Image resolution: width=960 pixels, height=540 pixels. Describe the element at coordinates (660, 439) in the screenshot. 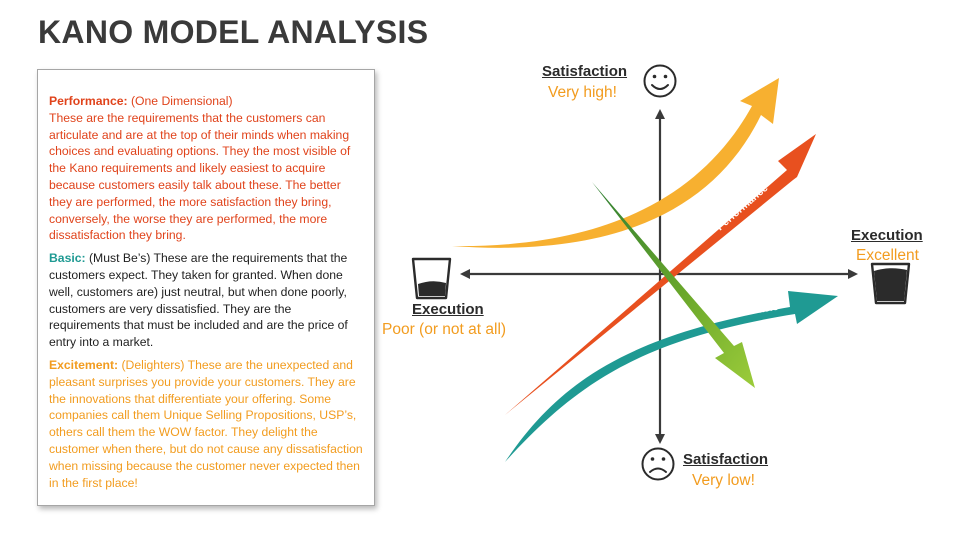

I see `vertical-axis-arrowhead-bottom` at that location.